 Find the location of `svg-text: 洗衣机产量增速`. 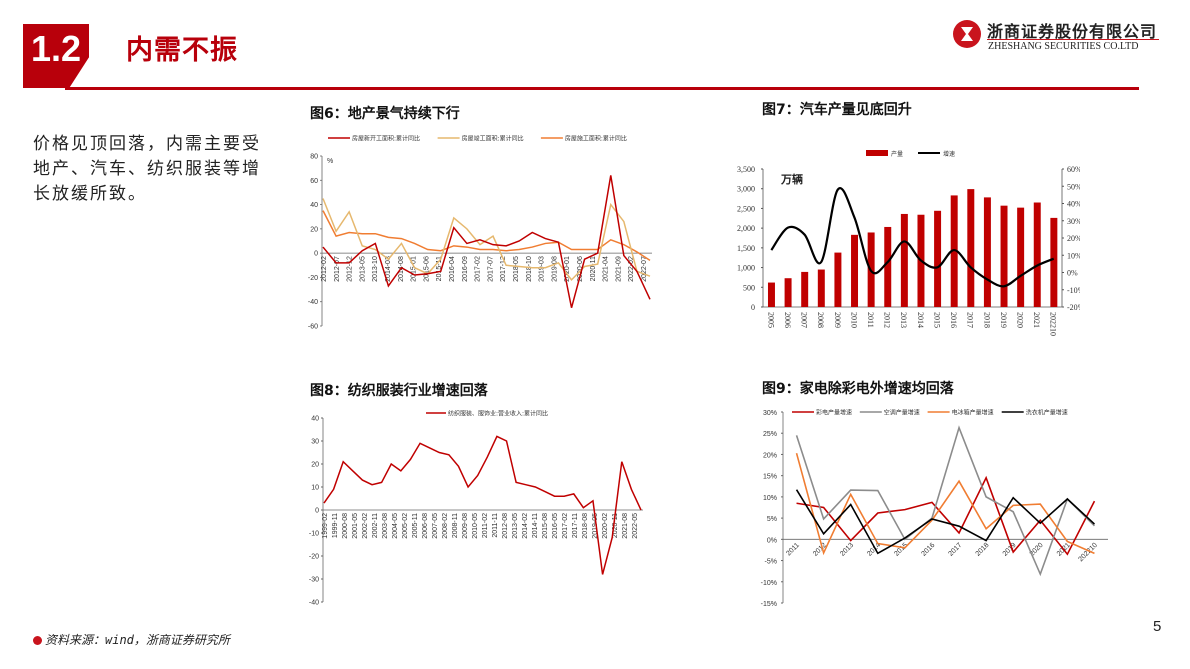

svg-text: 洗衣机产量增速 is located at coordinates (1047, 413).